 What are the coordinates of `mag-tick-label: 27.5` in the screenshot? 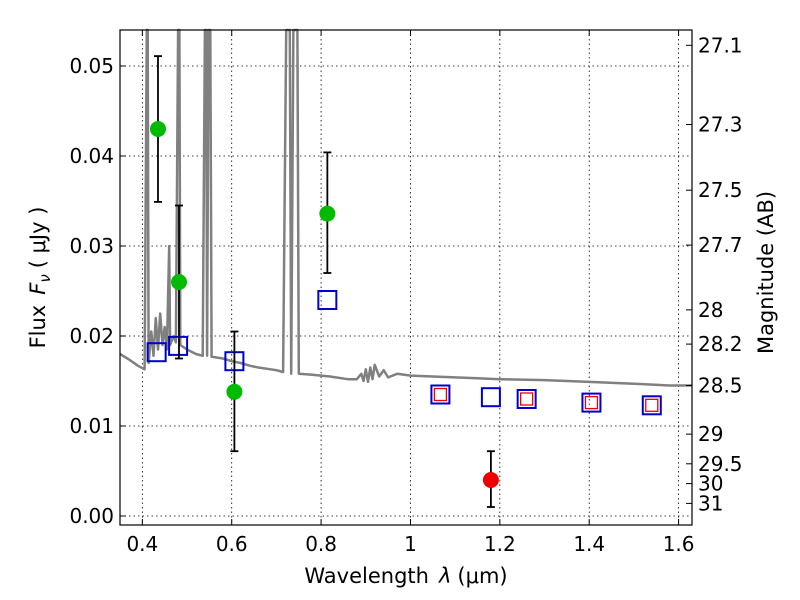 It's located at (720, 190).